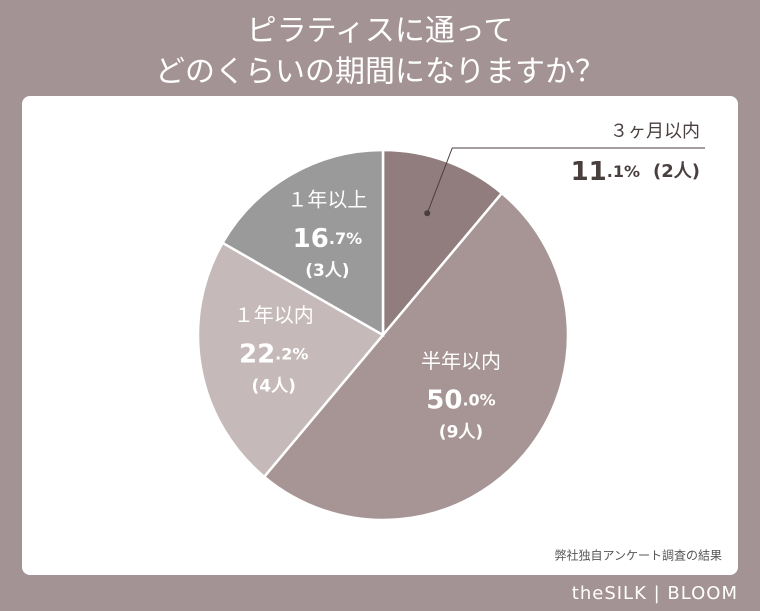  I want to click on brand: theSILK | BLOOM, so click(655, 593).